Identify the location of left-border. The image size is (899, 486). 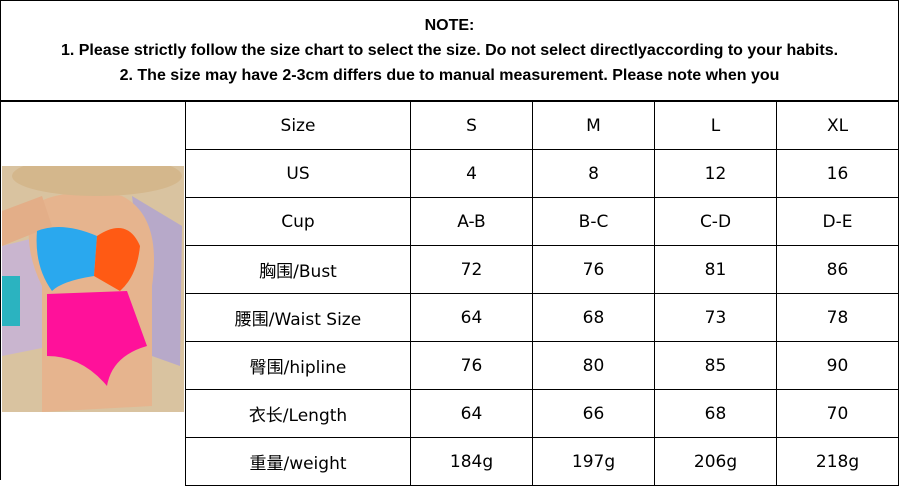
(0, 290).